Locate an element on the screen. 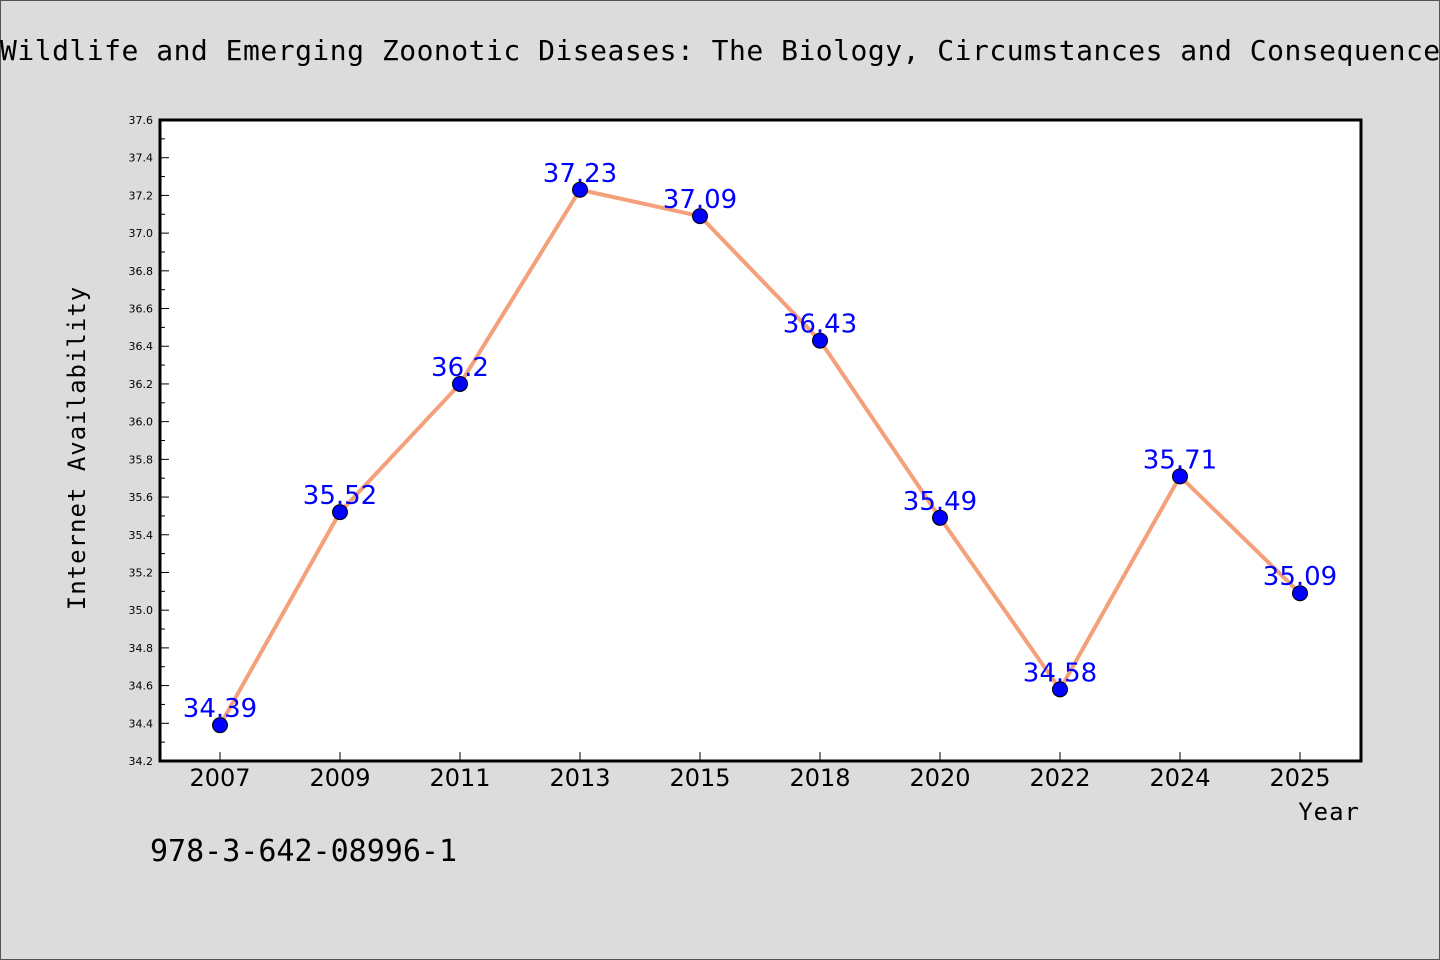 The height and width of the screenshot is (960, 1440). x-tick-label: 2022 is located at coordinates (1059, 778).